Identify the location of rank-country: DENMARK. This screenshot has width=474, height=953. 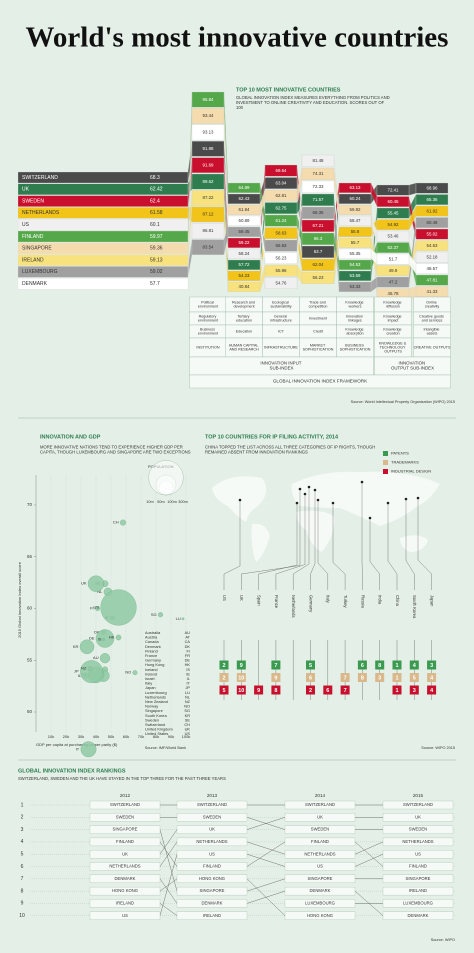
(418, 915).